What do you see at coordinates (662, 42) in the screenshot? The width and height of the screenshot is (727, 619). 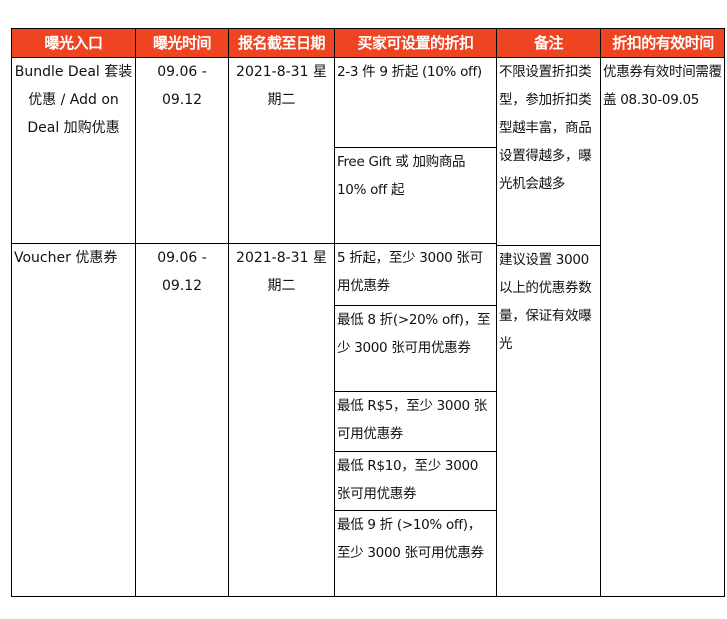 I see `header-validity: 折扣的有效时间` at bounding box center [662, 42].